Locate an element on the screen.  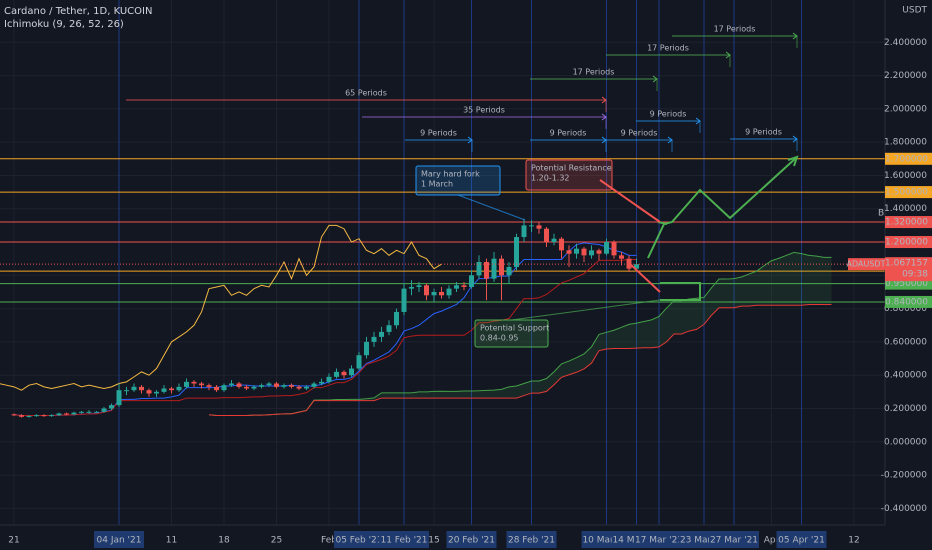
note-text: Potential Support is located at coordinates (514, 328).